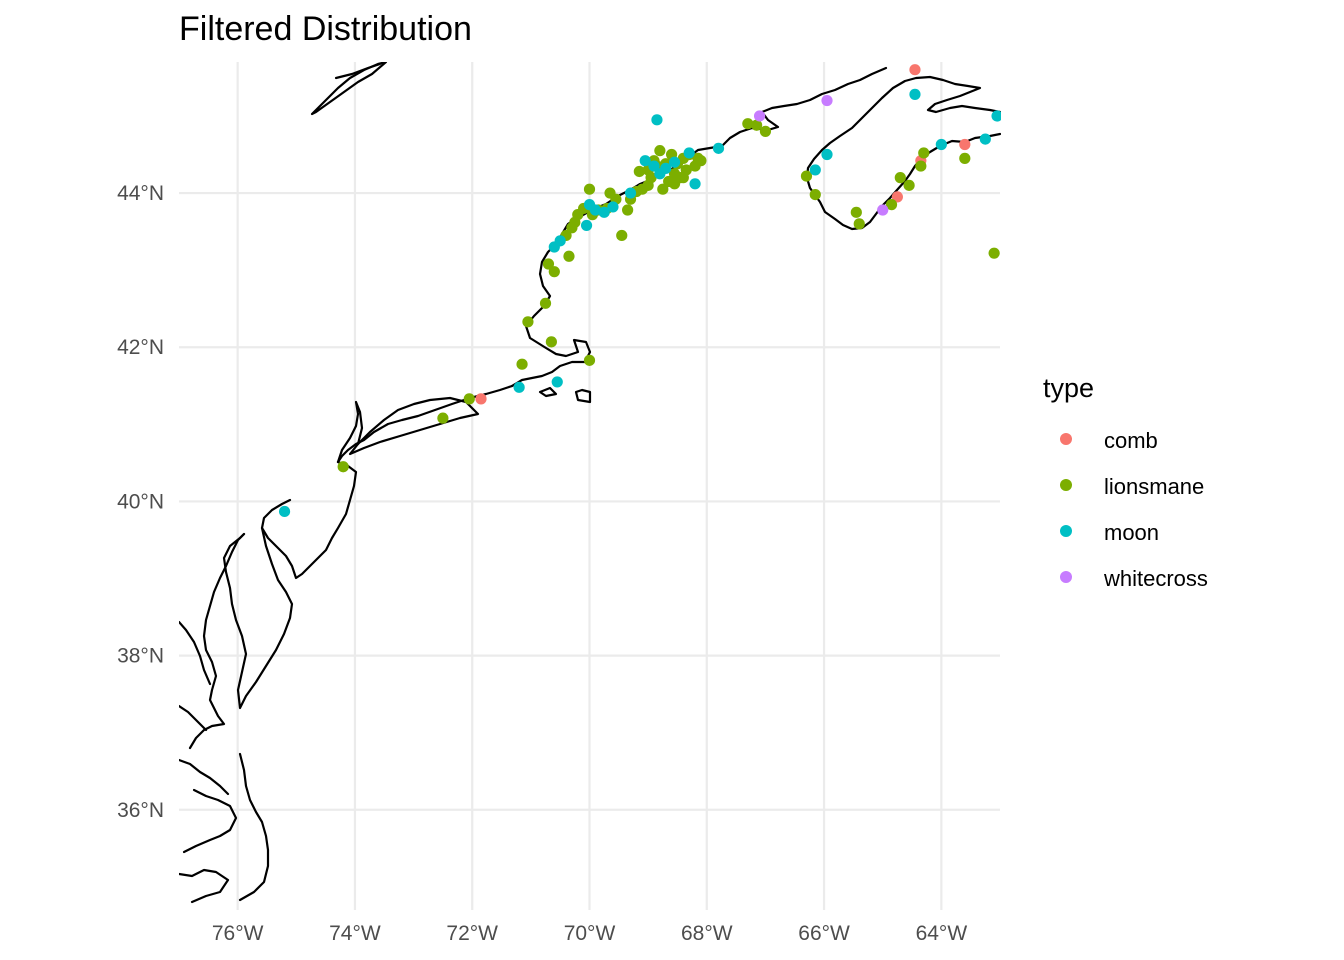 The height and width of the screenshot is (960, 1344). What do you see at coordinates (140, 347) in the screenshot?
I see `y-tick-label: 42°N` at bounding box center [140, 347].